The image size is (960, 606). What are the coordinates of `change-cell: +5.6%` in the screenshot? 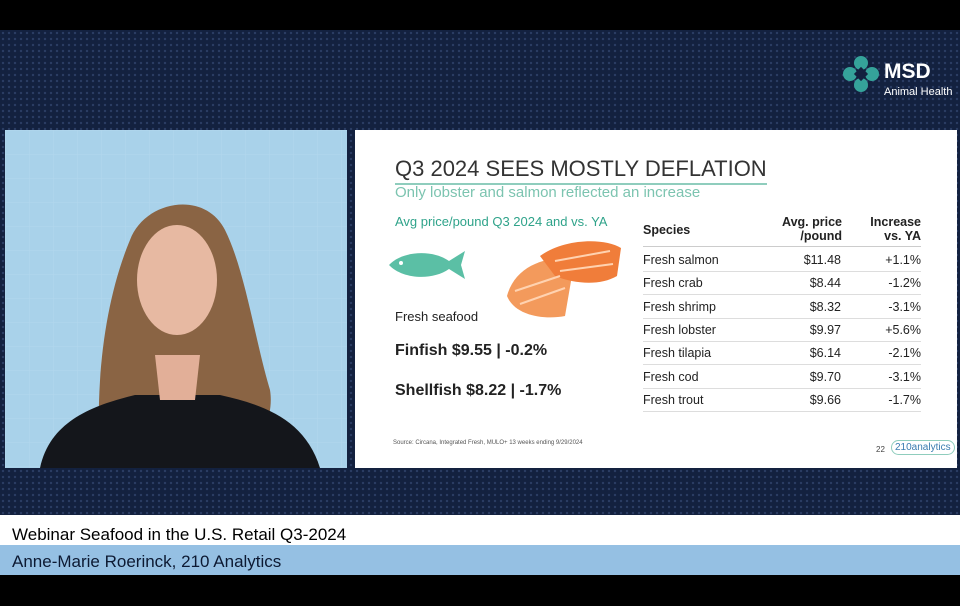 It's located at (903, 329).